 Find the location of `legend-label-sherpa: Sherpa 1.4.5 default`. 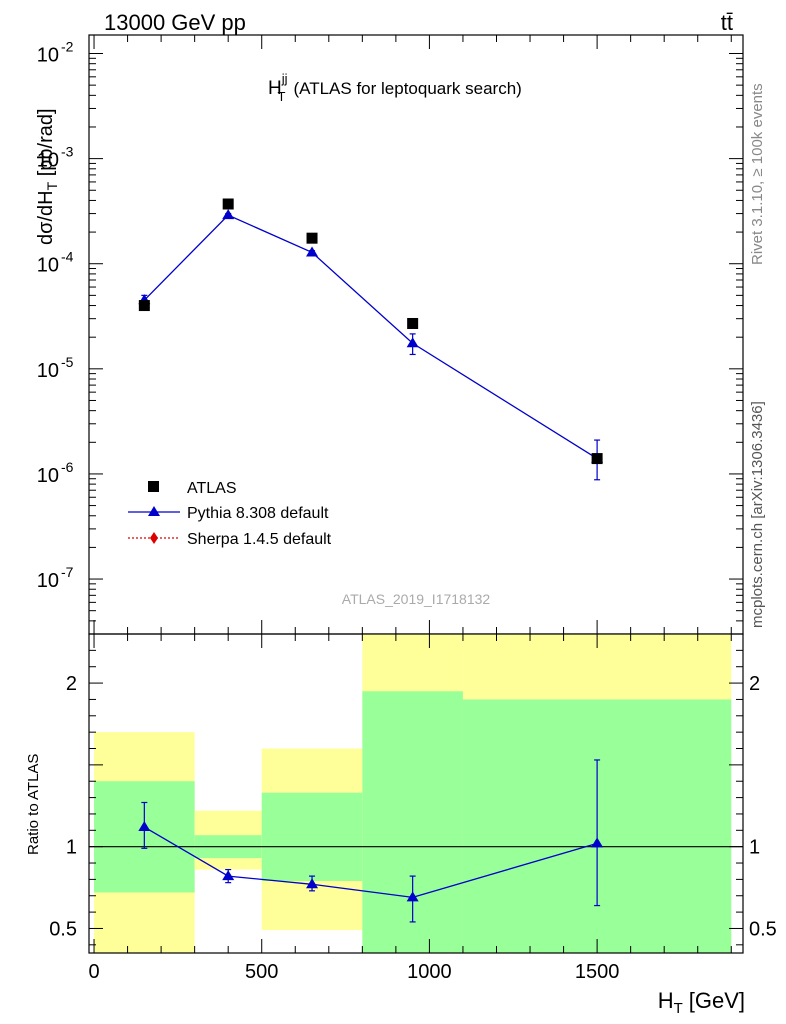

legend-label-sherpa: Sherpa 1.4.5 default is located at coordinates (259, 539).